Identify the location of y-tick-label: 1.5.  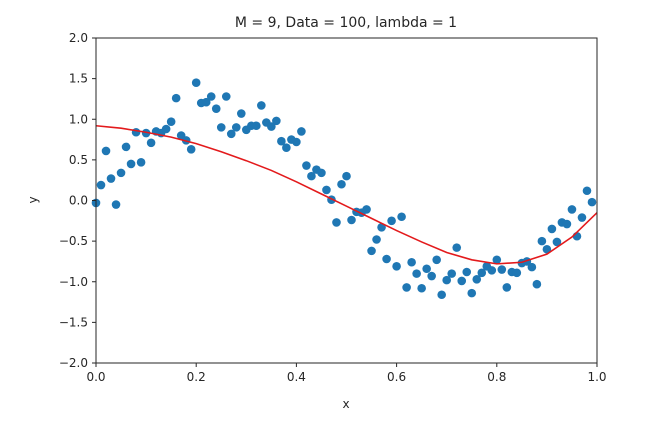
(78, 79).